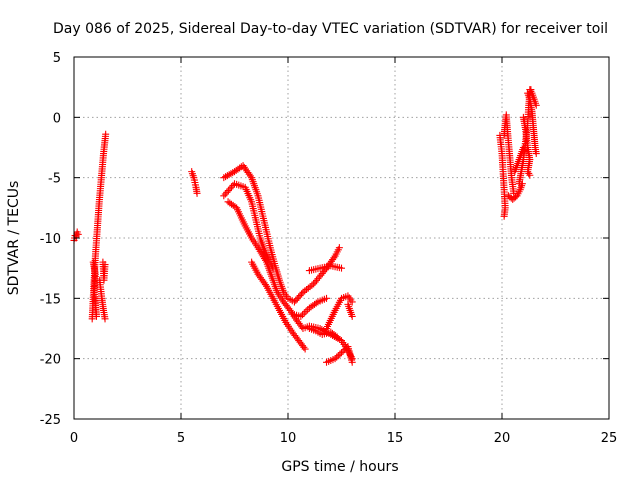 This screenshot has height=480, width=640. What do you see at coordinates (502, 438) in the screenshot?
I see `x-tick-label: 20` at bounding box center [502, 438].